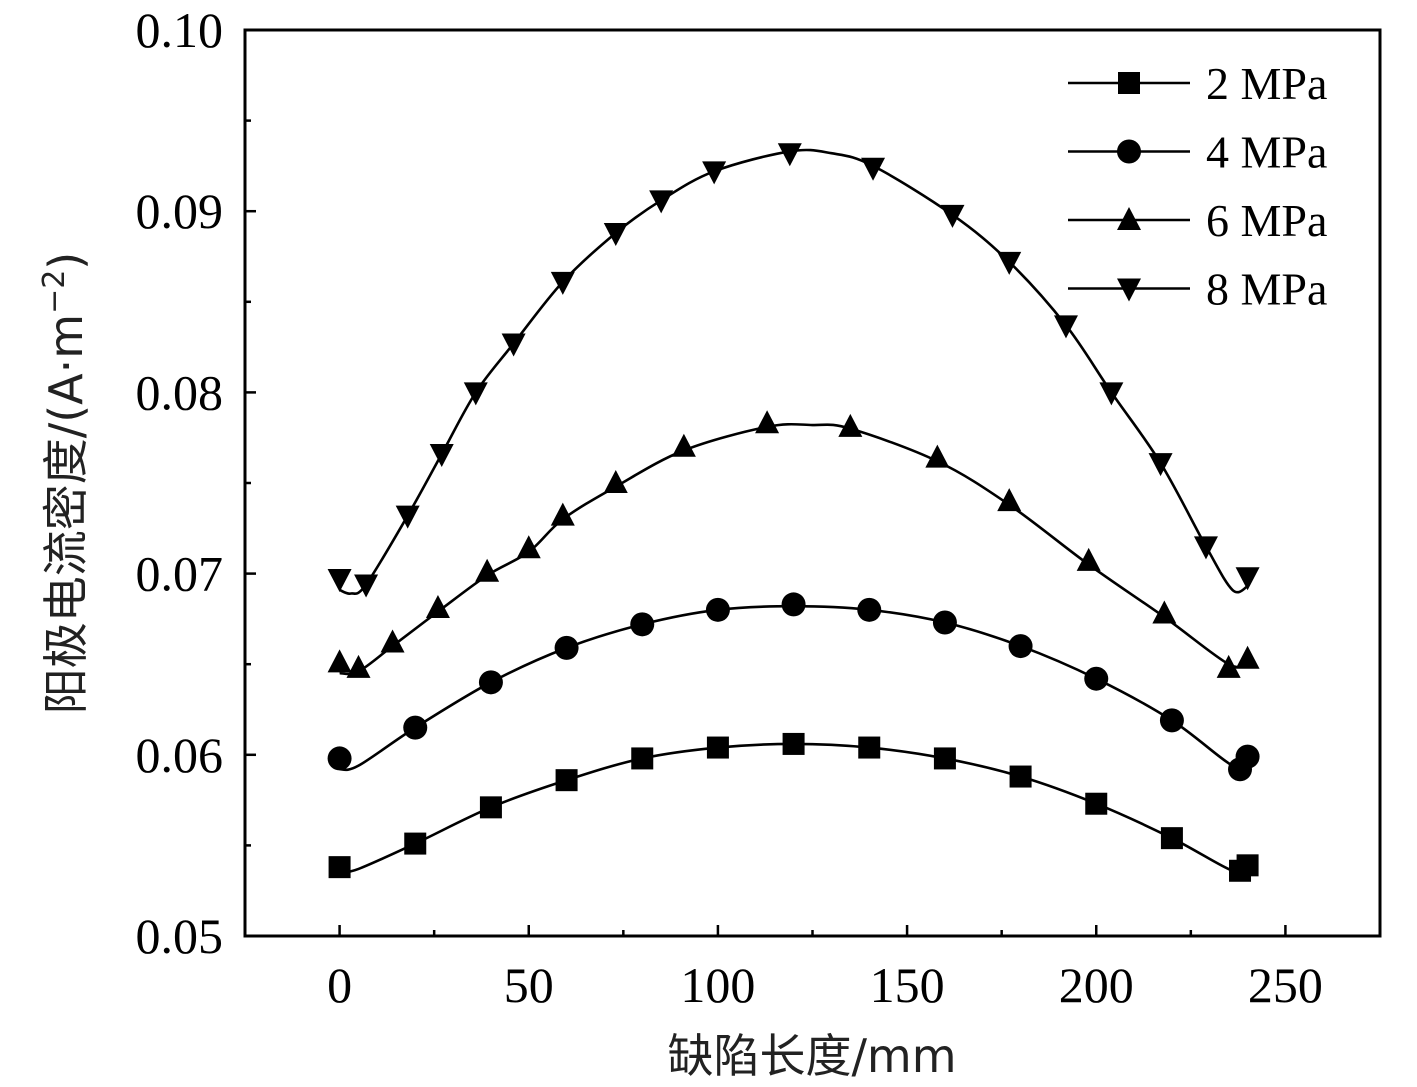 The width and height of the screenshot is (1417, 1087). Describe the element at coordinates (339, 985) in the screenshot. I see `x-tick-label: 0` at that location.